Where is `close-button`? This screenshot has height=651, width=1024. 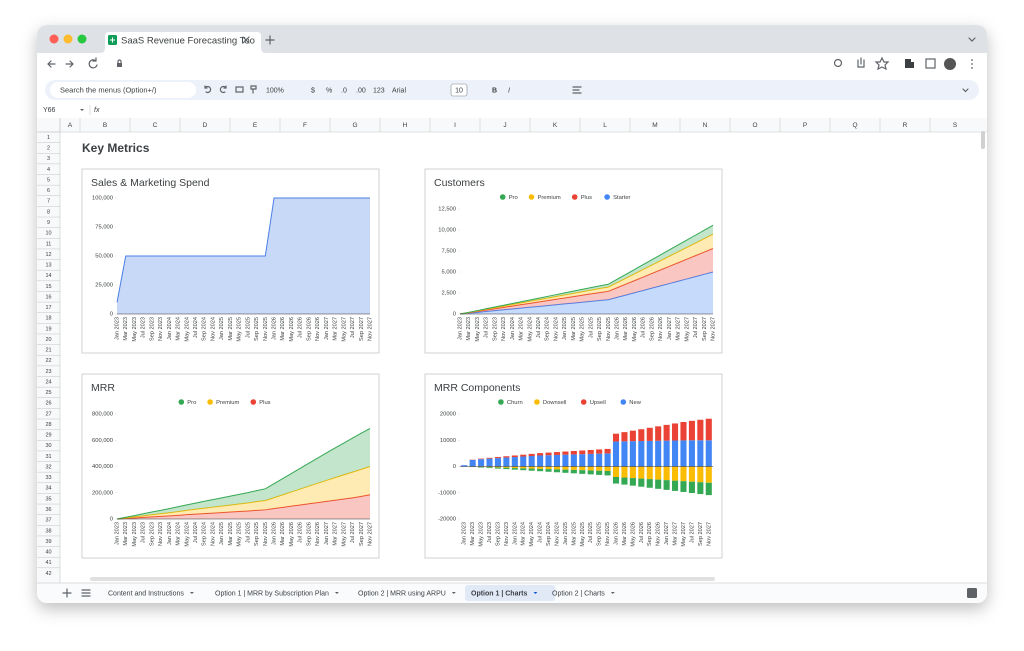 close-button is located at coordinates (54, 39).